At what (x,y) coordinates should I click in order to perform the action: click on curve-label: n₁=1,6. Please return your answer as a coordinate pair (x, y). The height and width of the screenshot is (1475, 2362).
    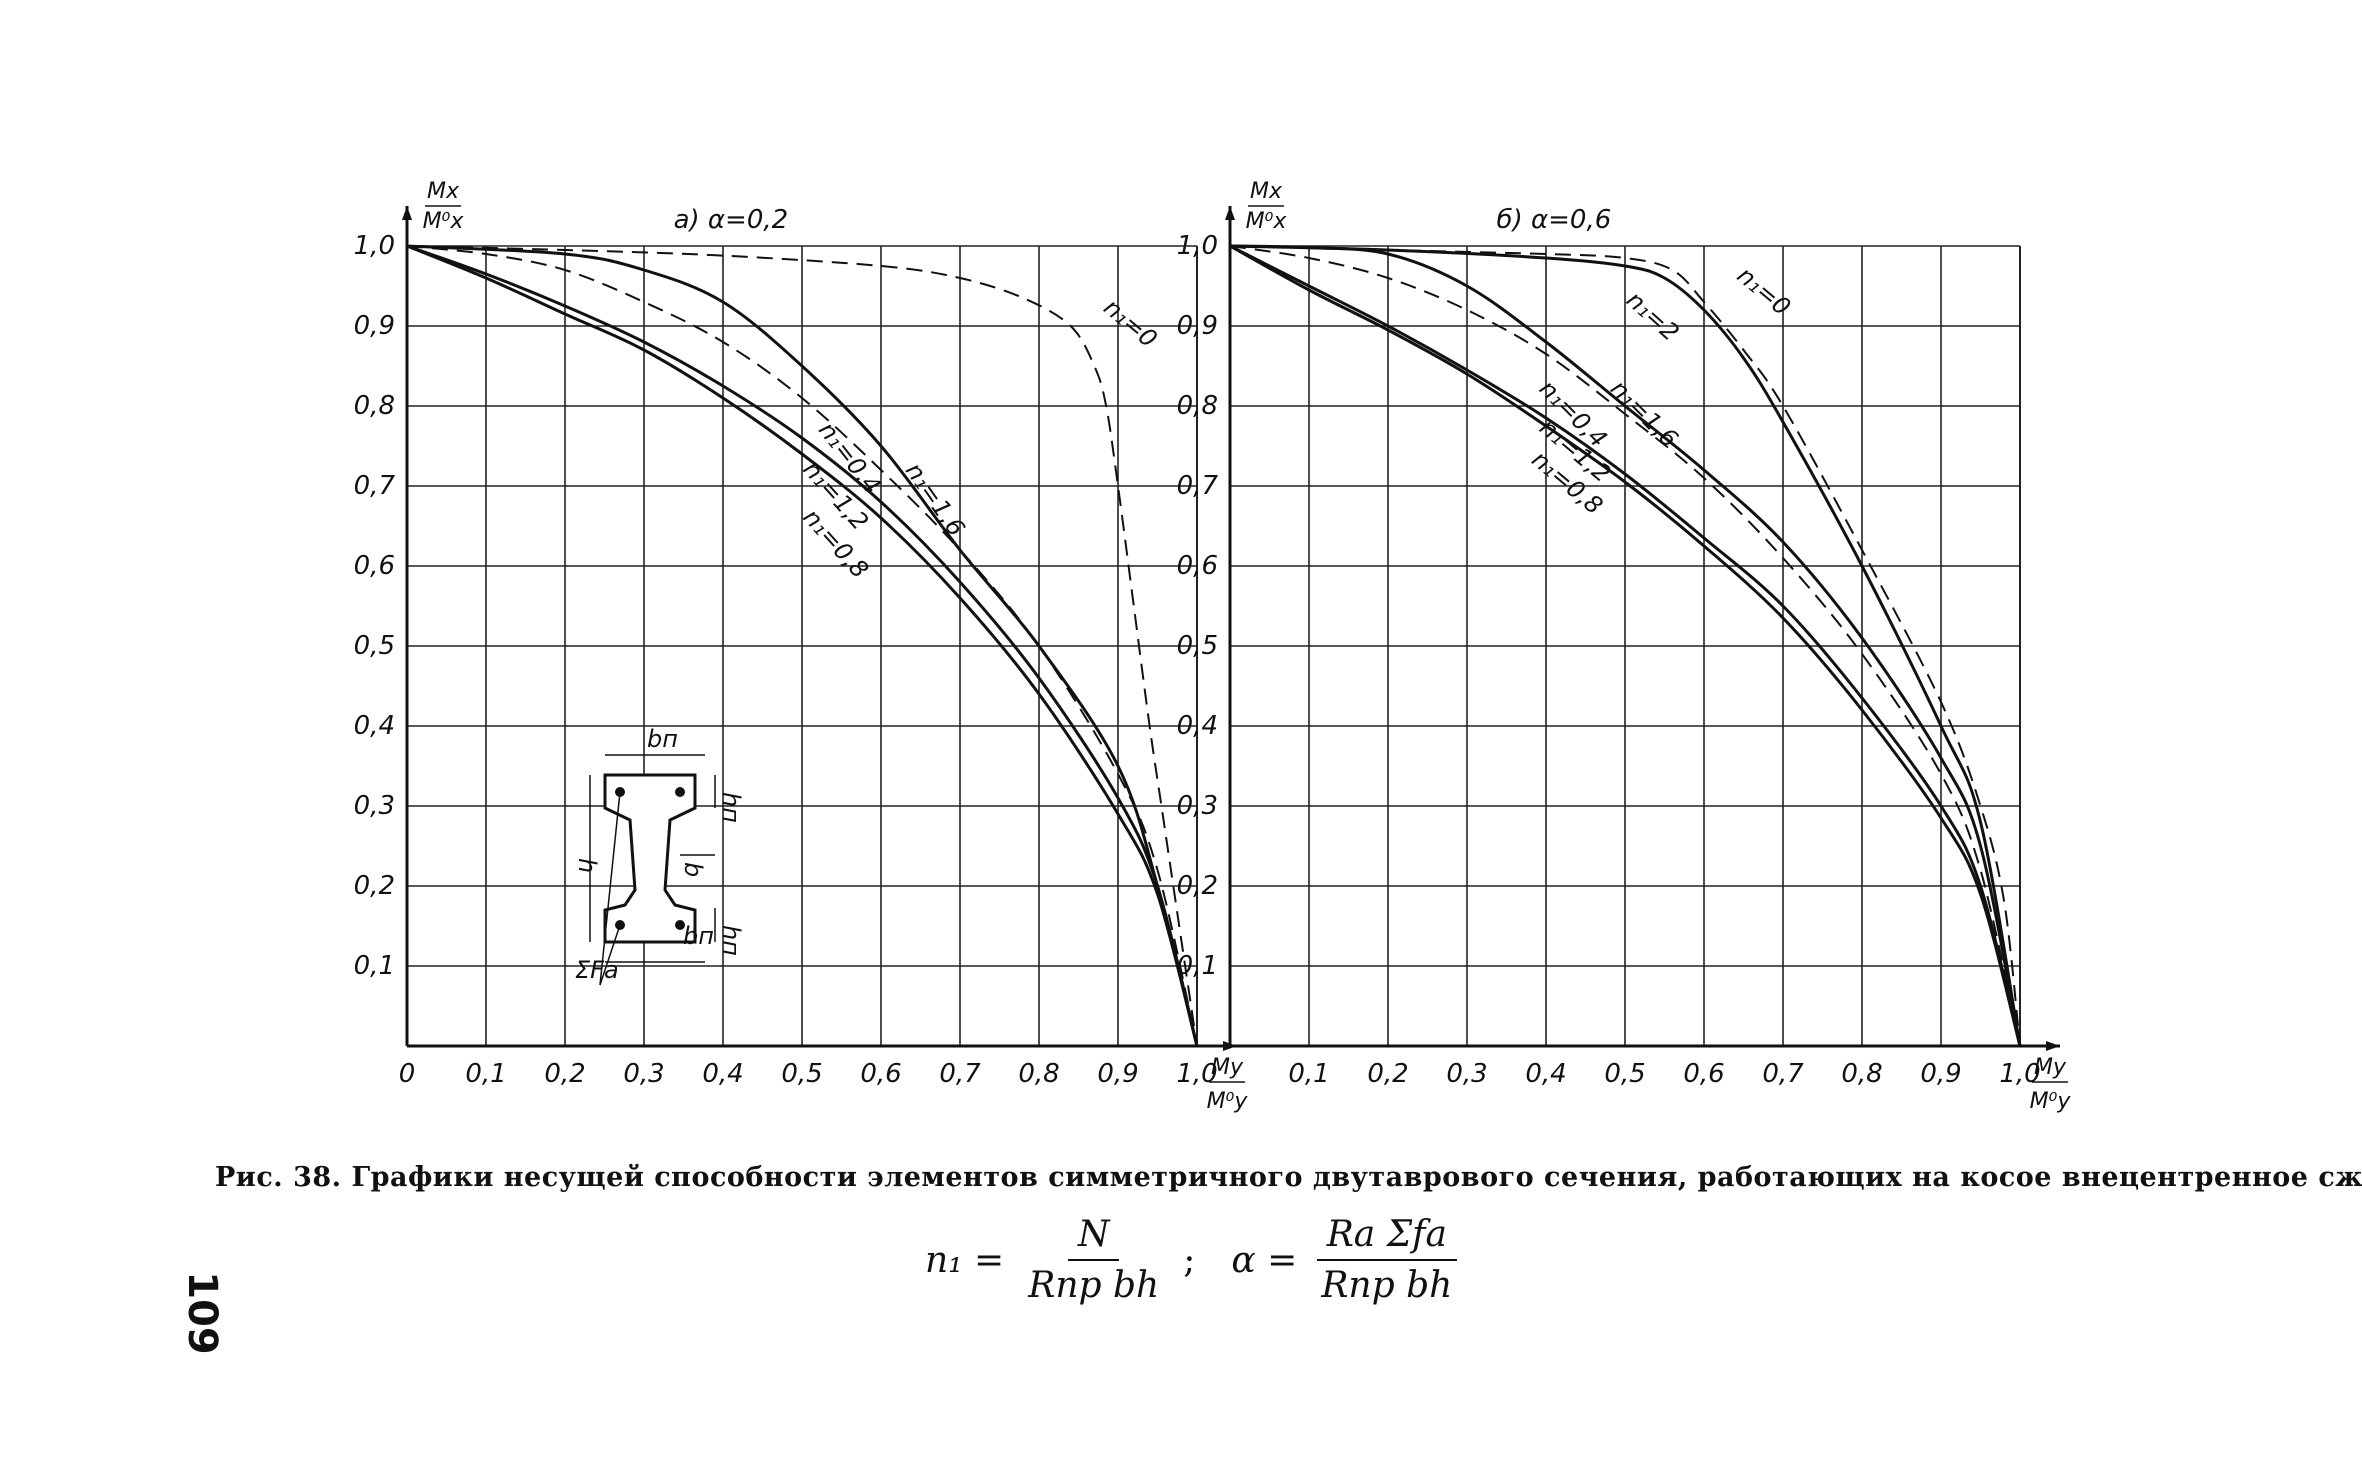
    Looking at the image, I should click on (1644, 413).